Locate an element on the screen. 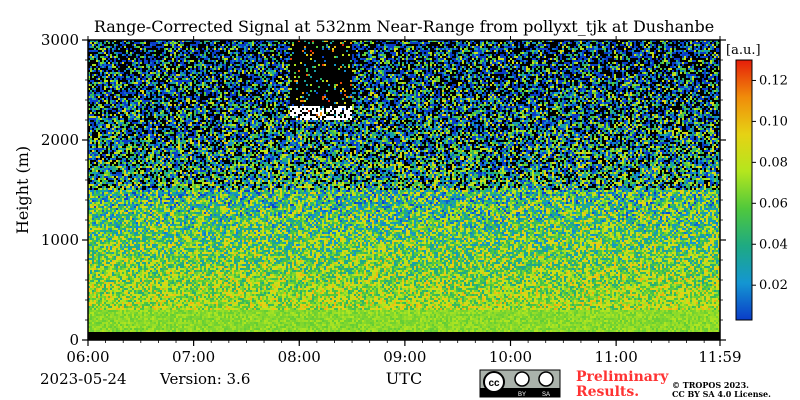 The width and height of the screenshot is (800, 400). footer-date: 2023-05-24 is located at coordinates (83, 379).